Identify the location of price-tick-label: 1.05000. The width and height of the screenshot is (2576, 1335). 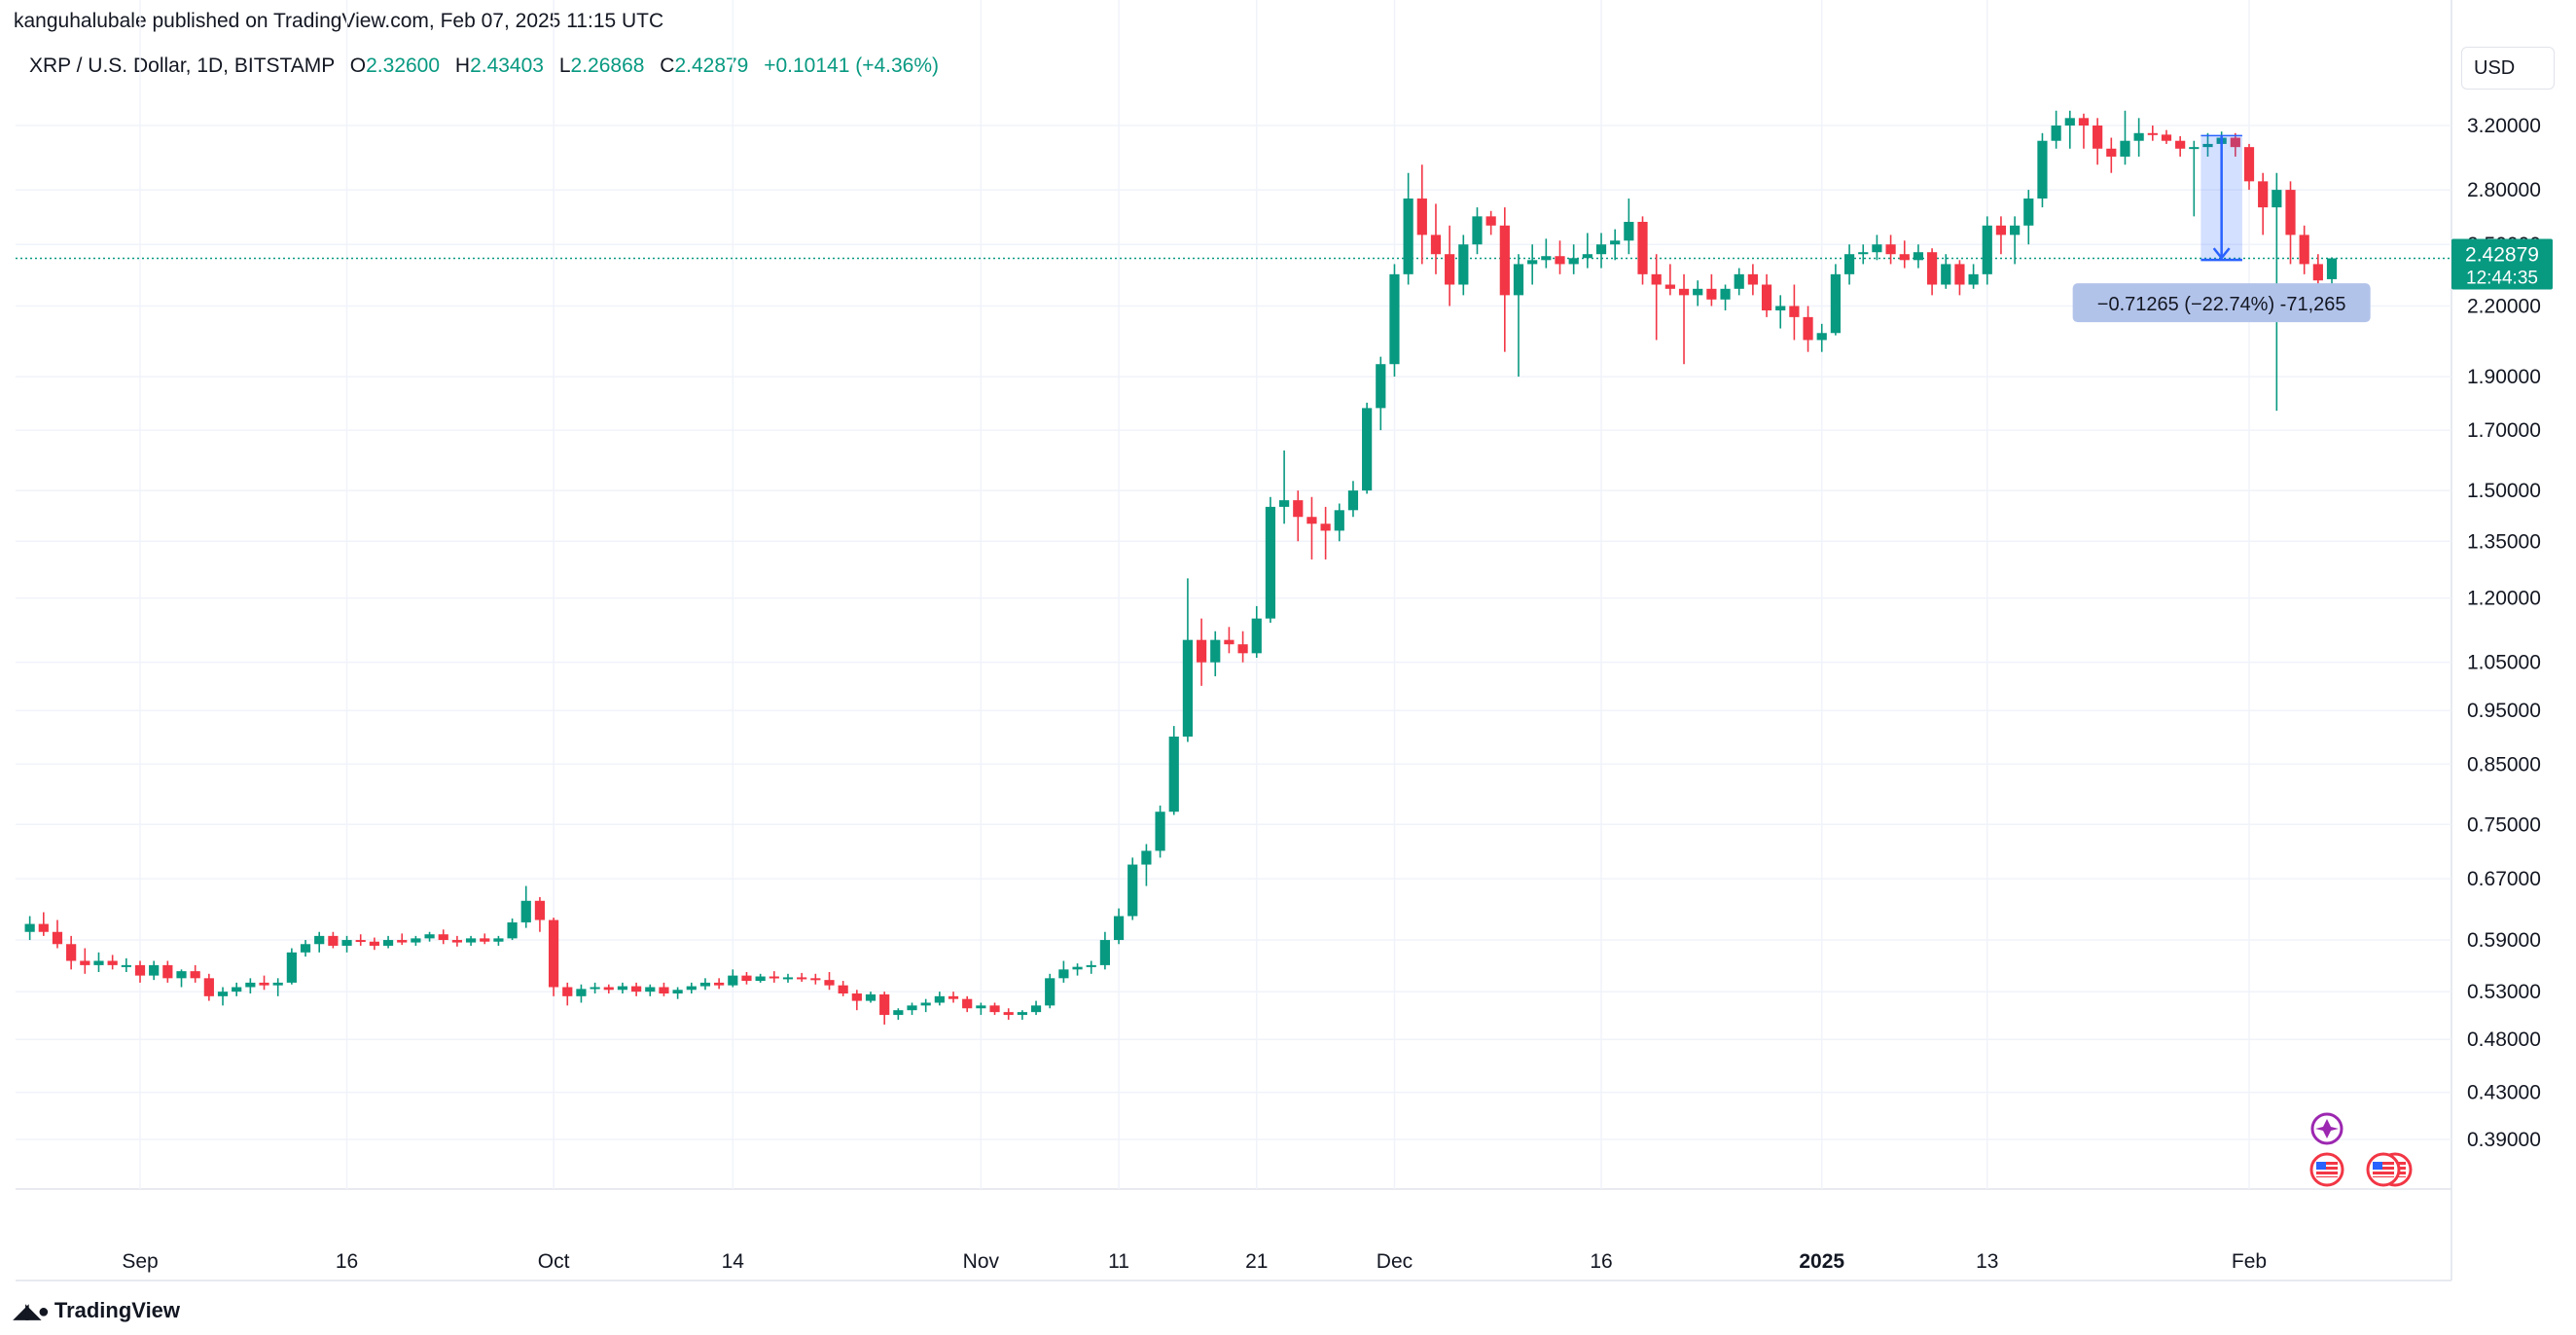
(2504, 663).